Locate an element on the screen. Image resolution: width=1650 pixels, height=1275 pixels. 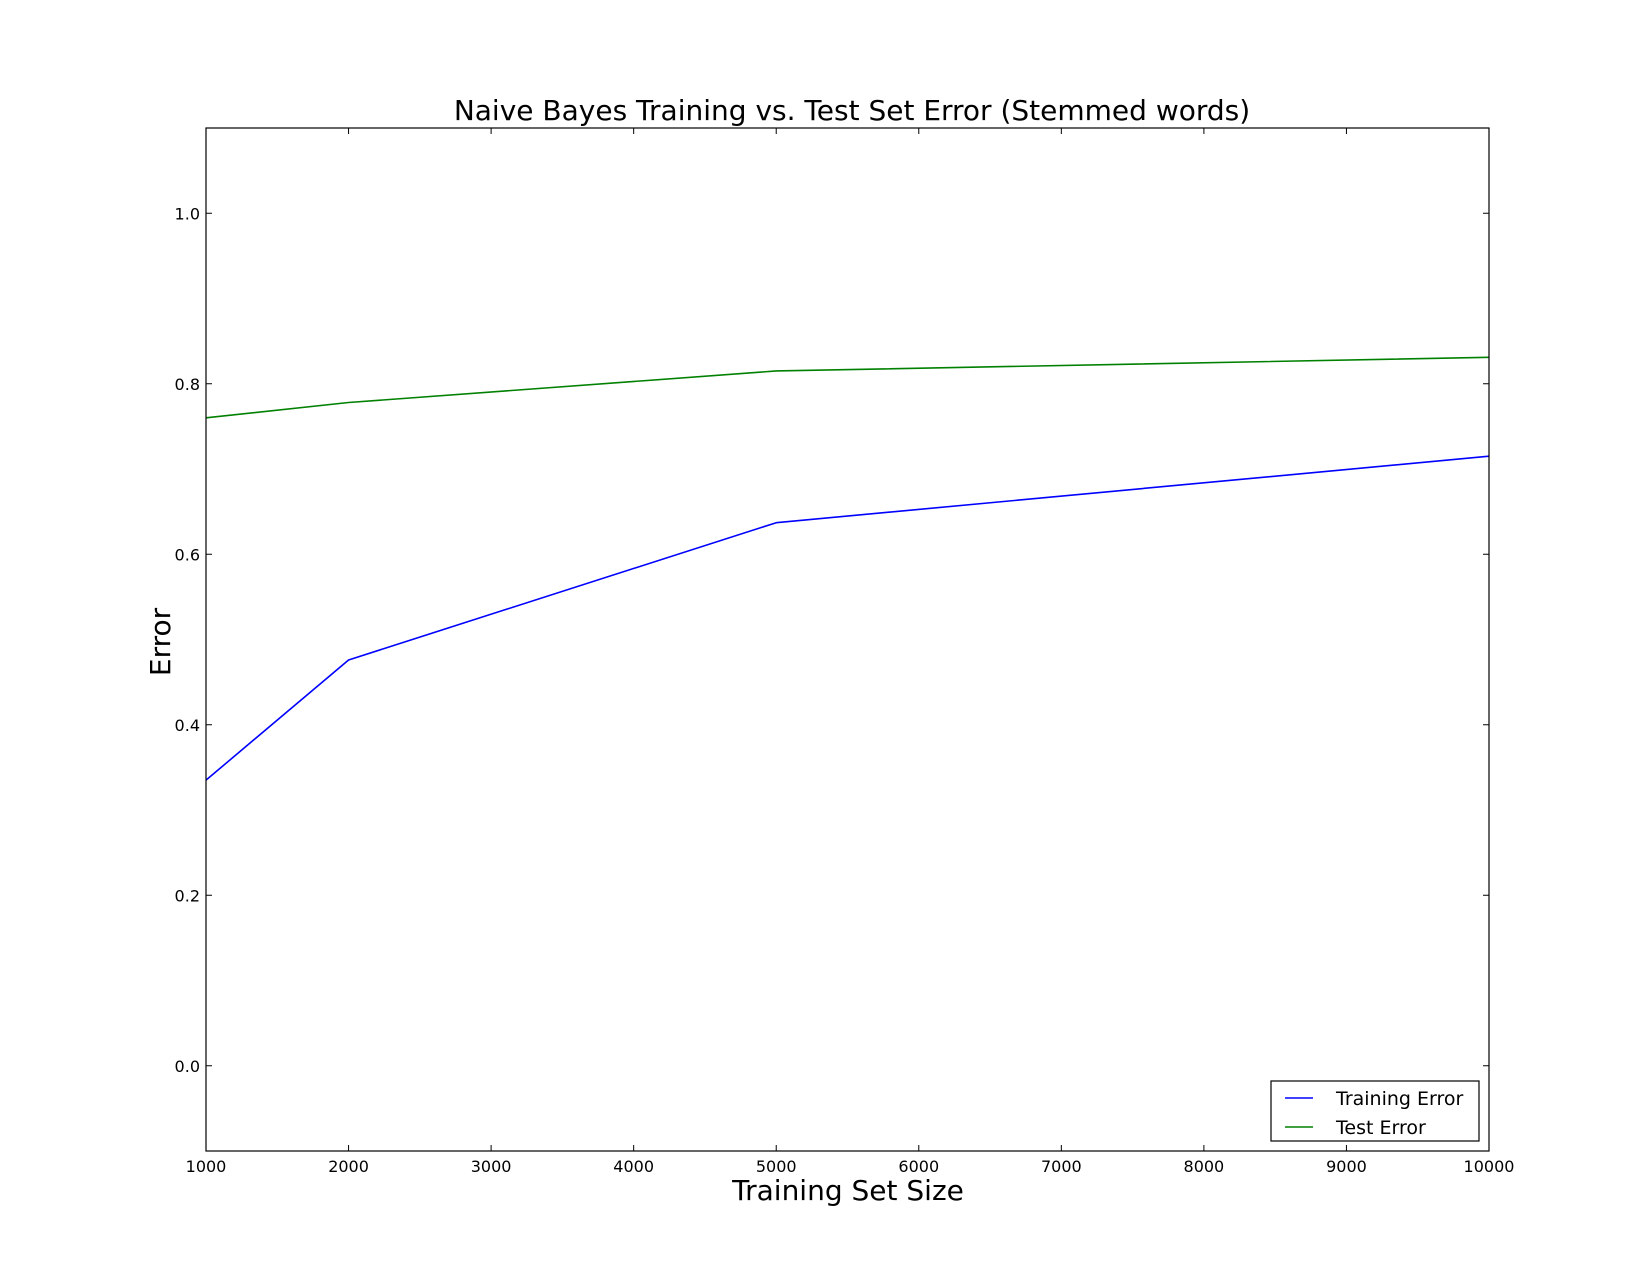
y-tick-label: 0.0 is located at coordinates (187, 1066).